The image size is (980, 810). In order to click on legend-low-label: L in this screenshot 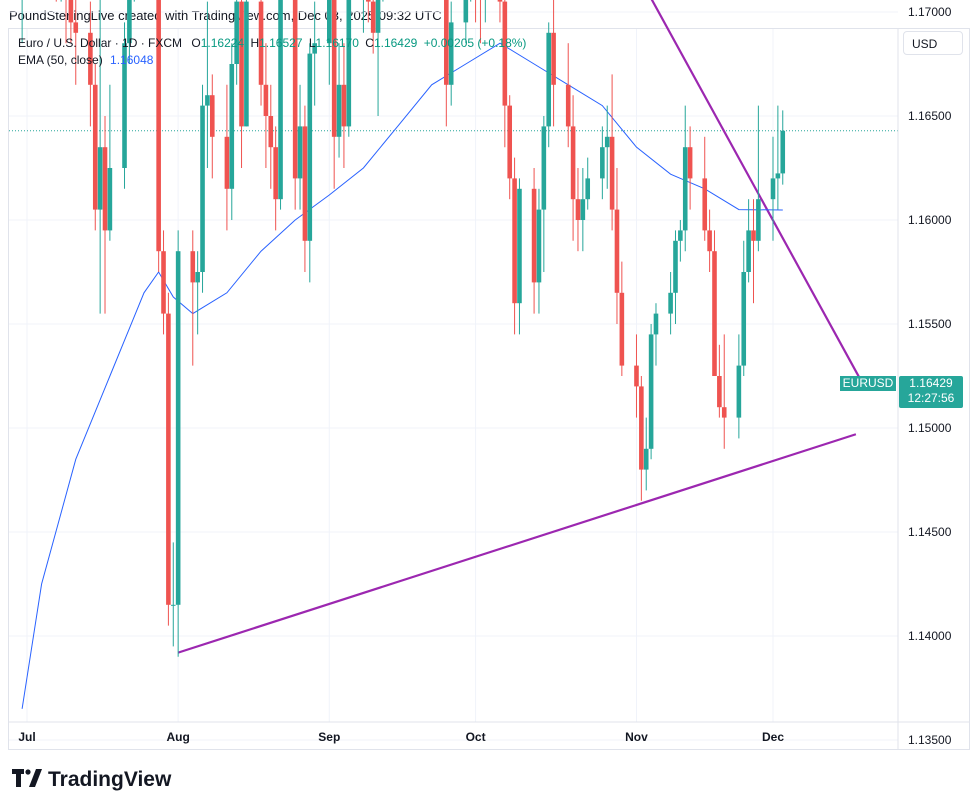, I will do `click(312, 43)`.